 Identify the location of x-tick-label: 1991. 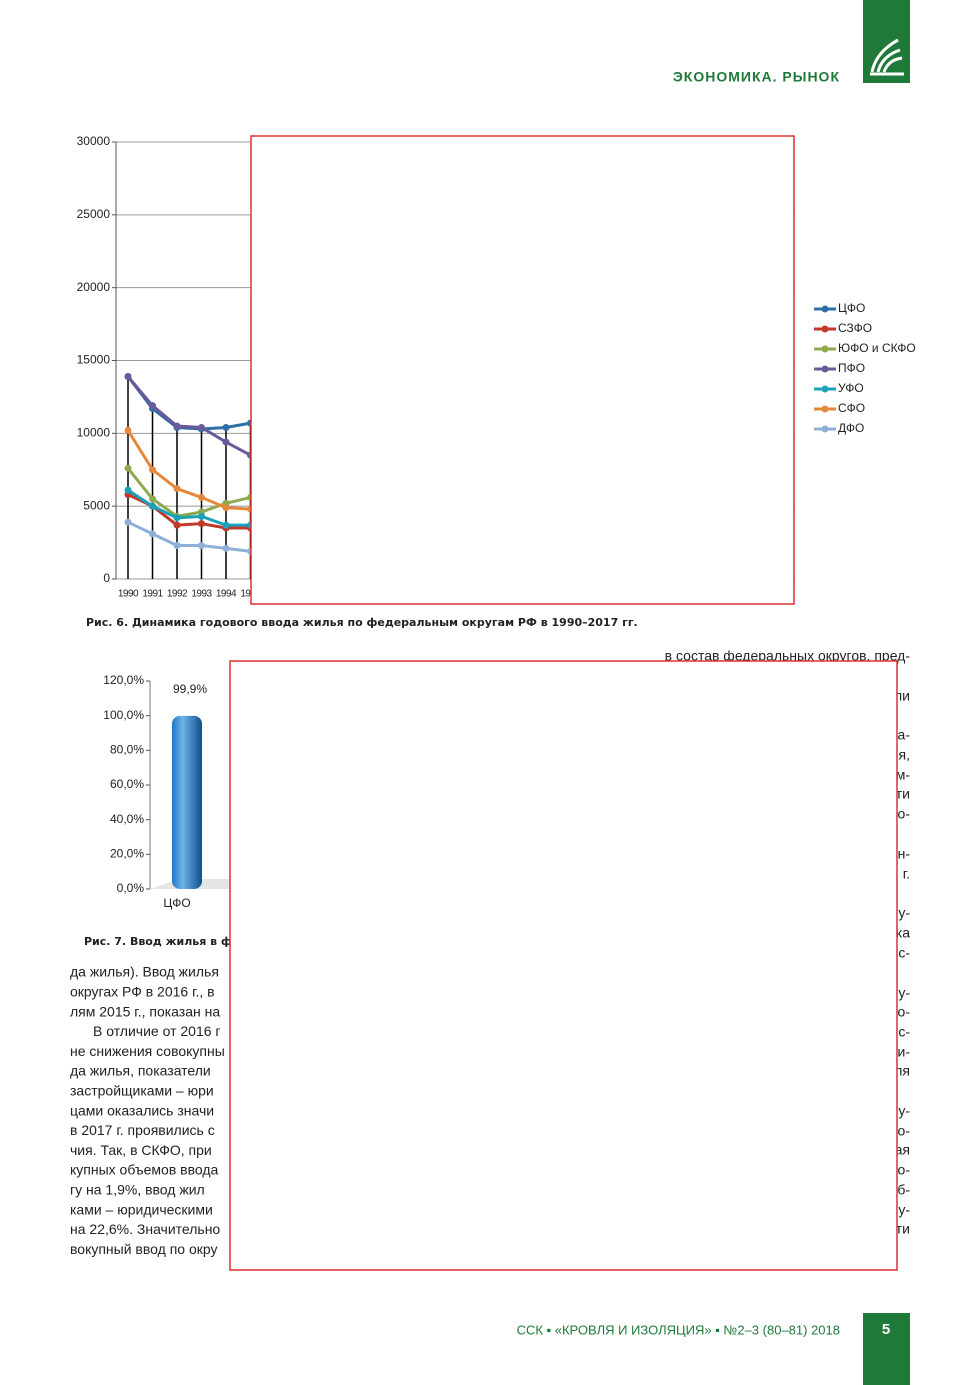
(152, 594).